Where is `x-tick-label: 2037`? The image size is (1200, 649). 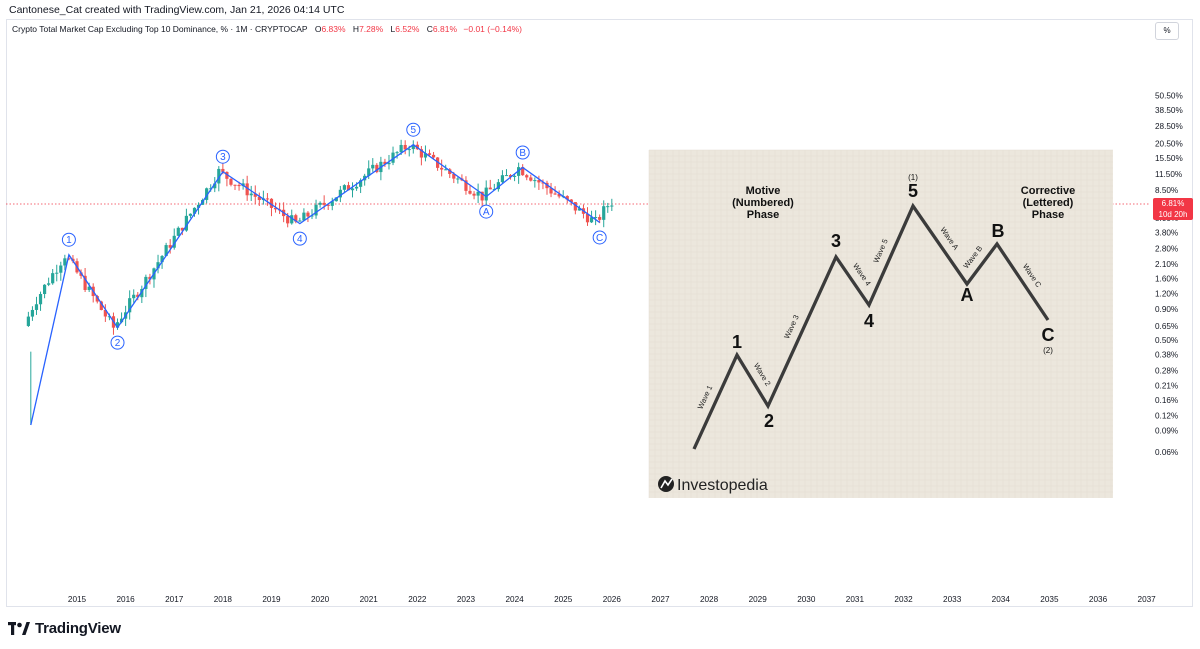
x-tick-label: 2037 is located at coordinates (1147, 599).